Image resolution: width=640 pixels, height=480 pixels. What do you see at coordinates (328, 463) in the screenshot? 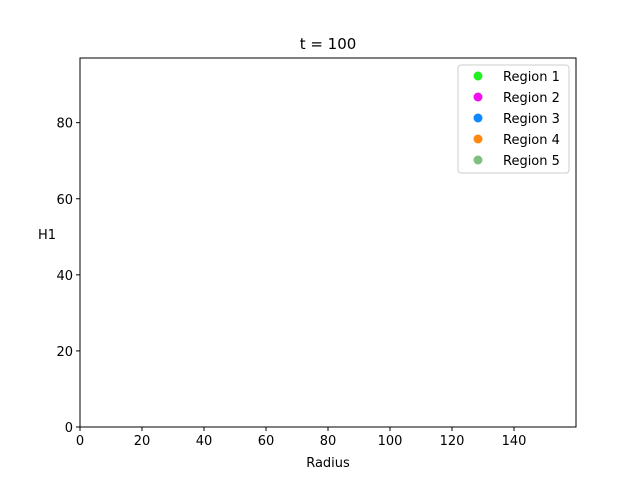
I see `x-axis-label: Radius` at bounding box center [328, 463].